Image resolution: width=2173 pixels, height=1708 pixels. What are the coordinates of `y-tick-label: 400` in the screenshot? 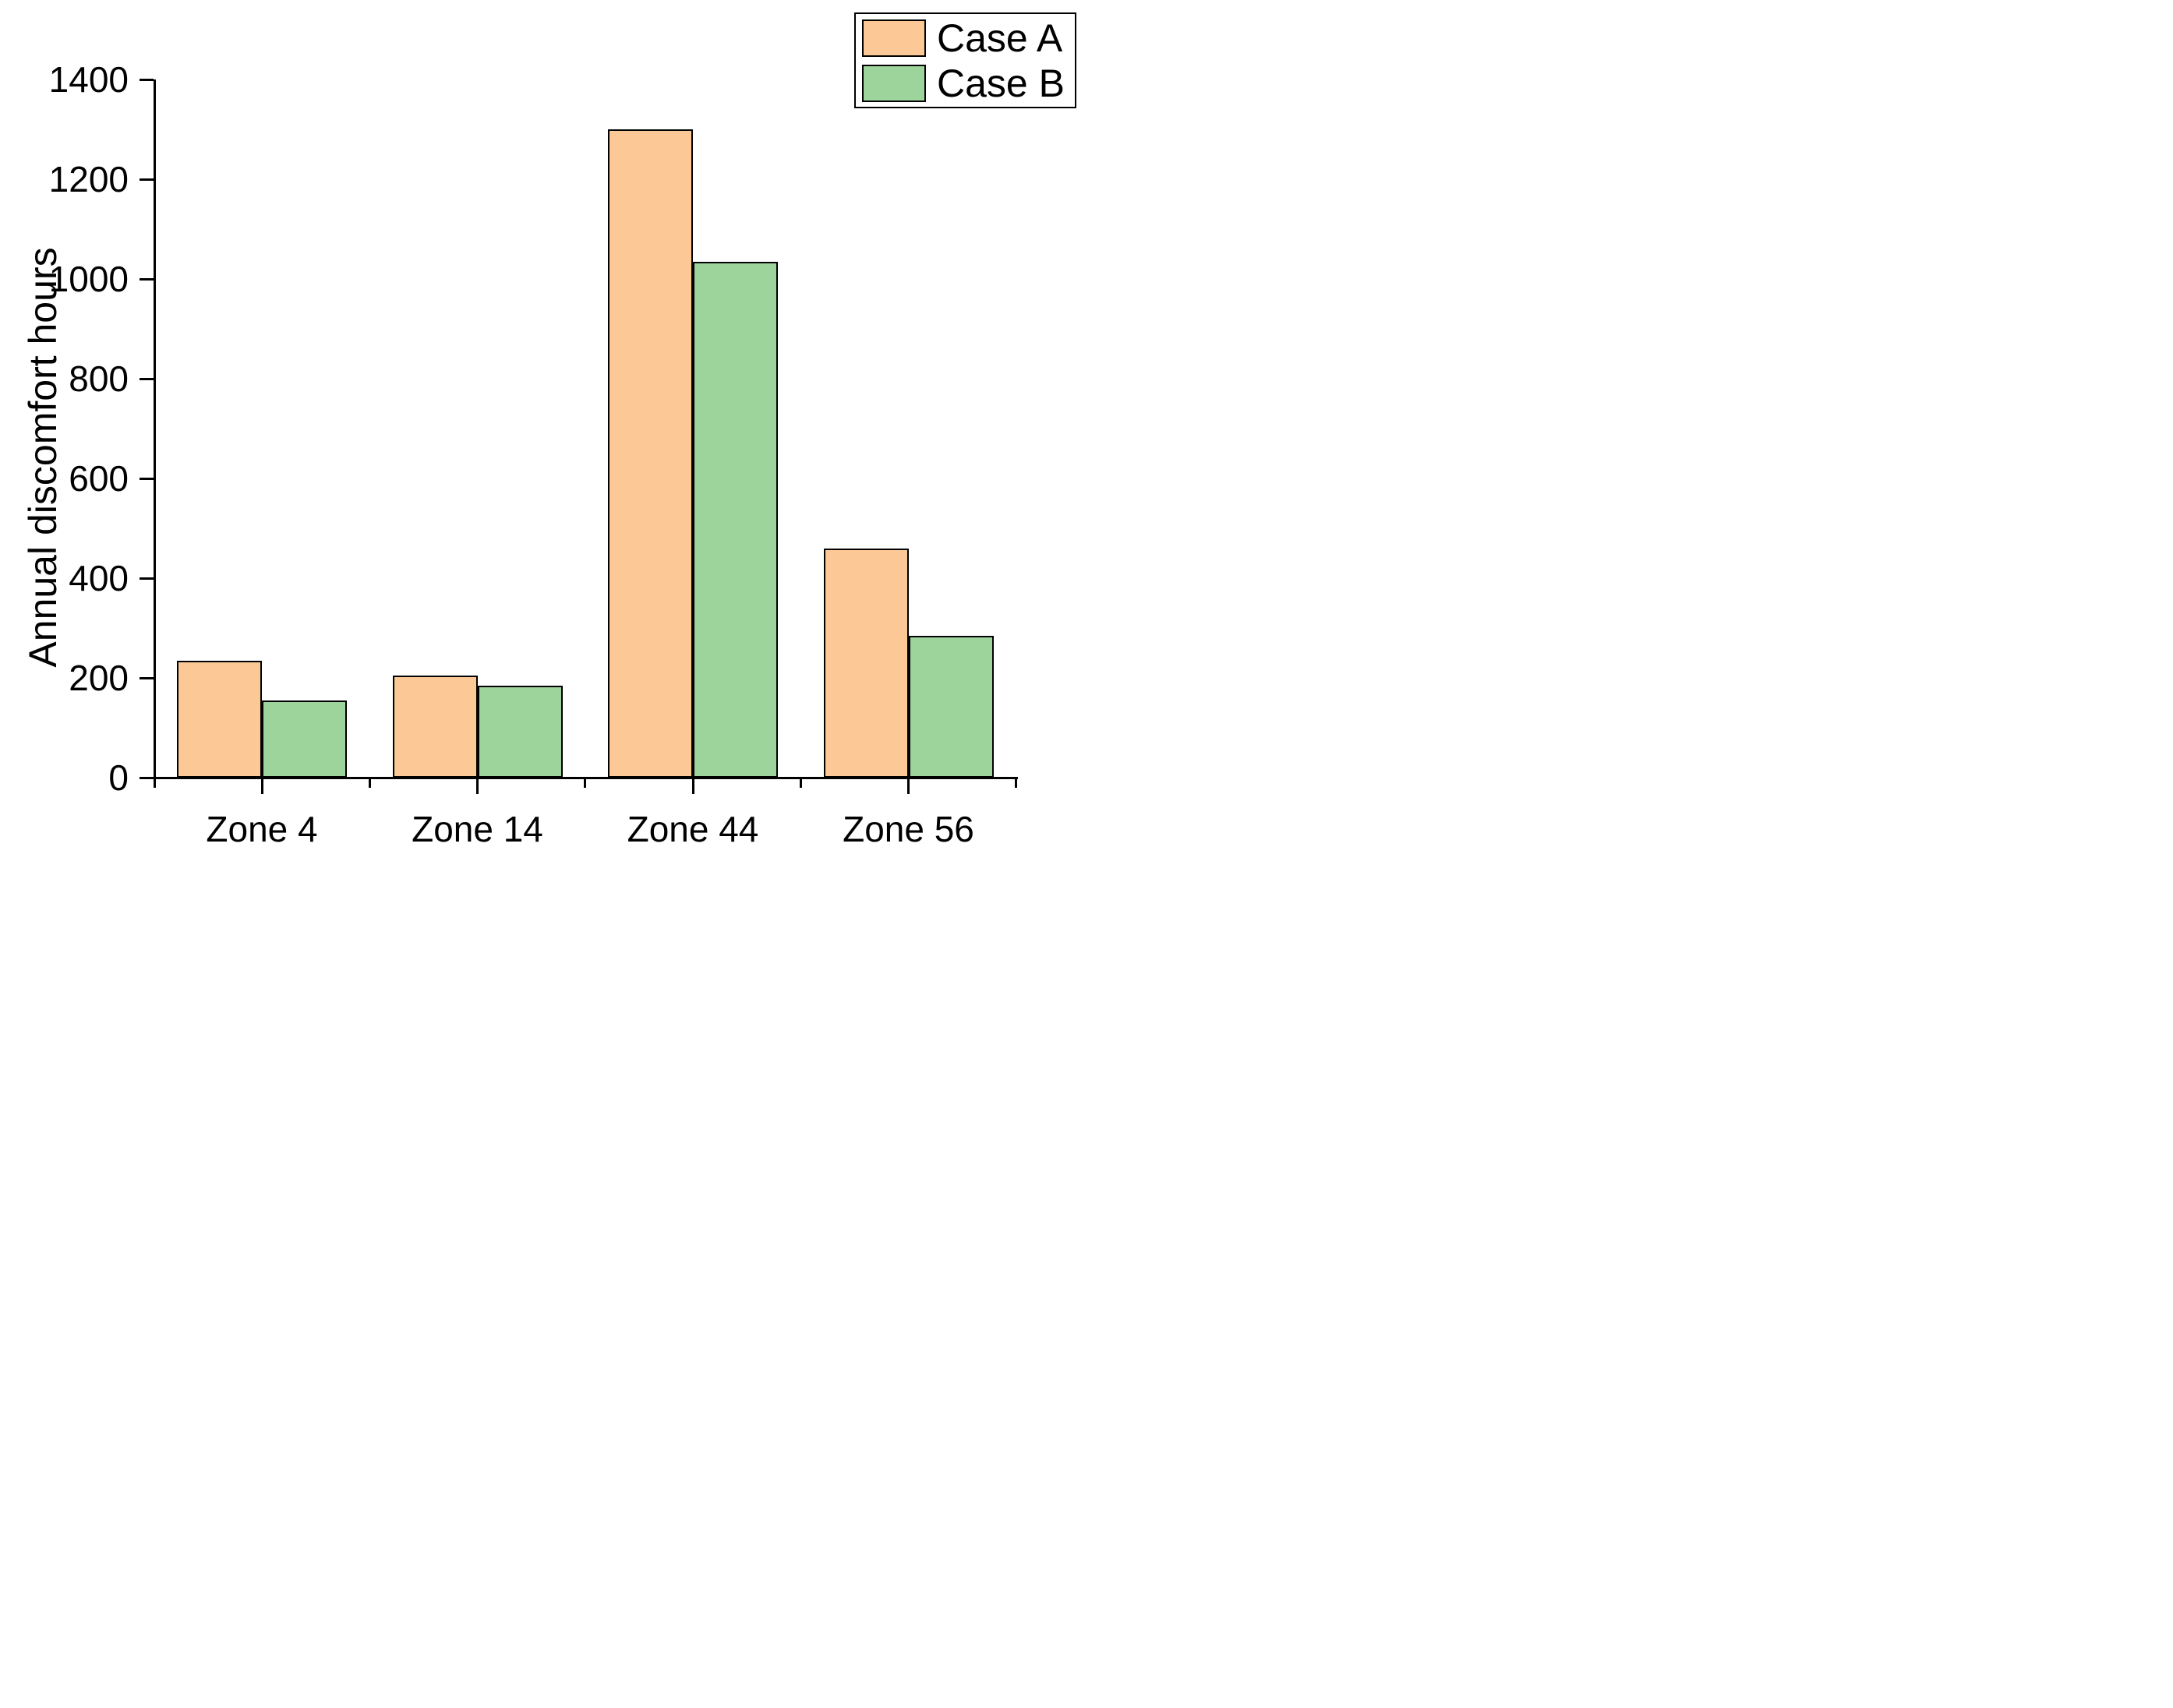 It's located at (99, 578).